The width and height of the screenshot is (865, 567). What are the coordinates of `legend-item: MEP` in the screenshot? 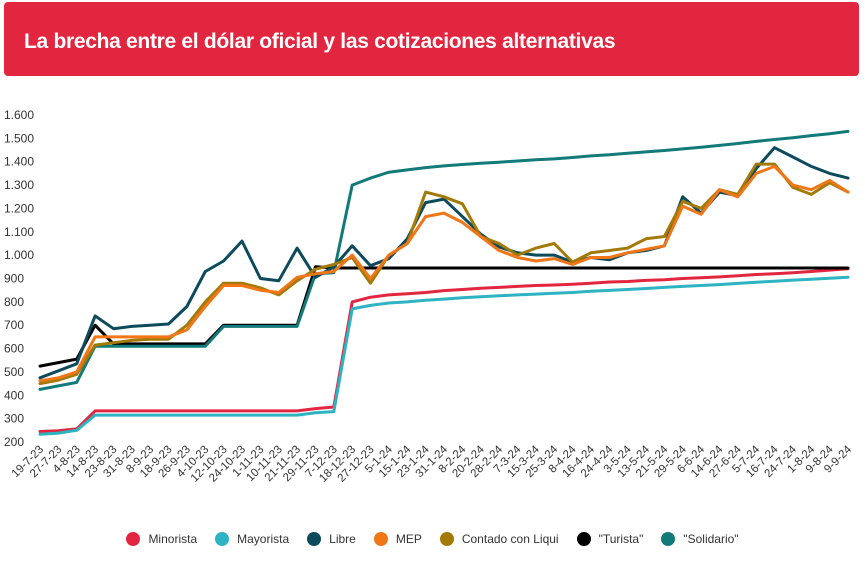 It's located at (397, 539).